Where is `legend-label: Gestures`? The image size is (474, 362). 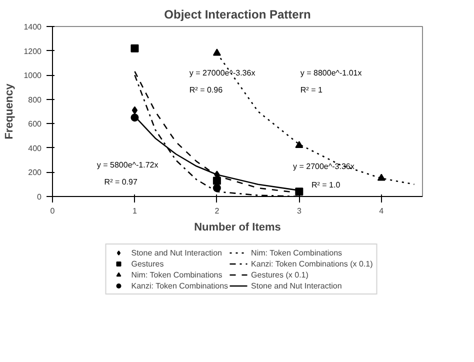
legend-label: Gestures is located at coordinates (147, 263).